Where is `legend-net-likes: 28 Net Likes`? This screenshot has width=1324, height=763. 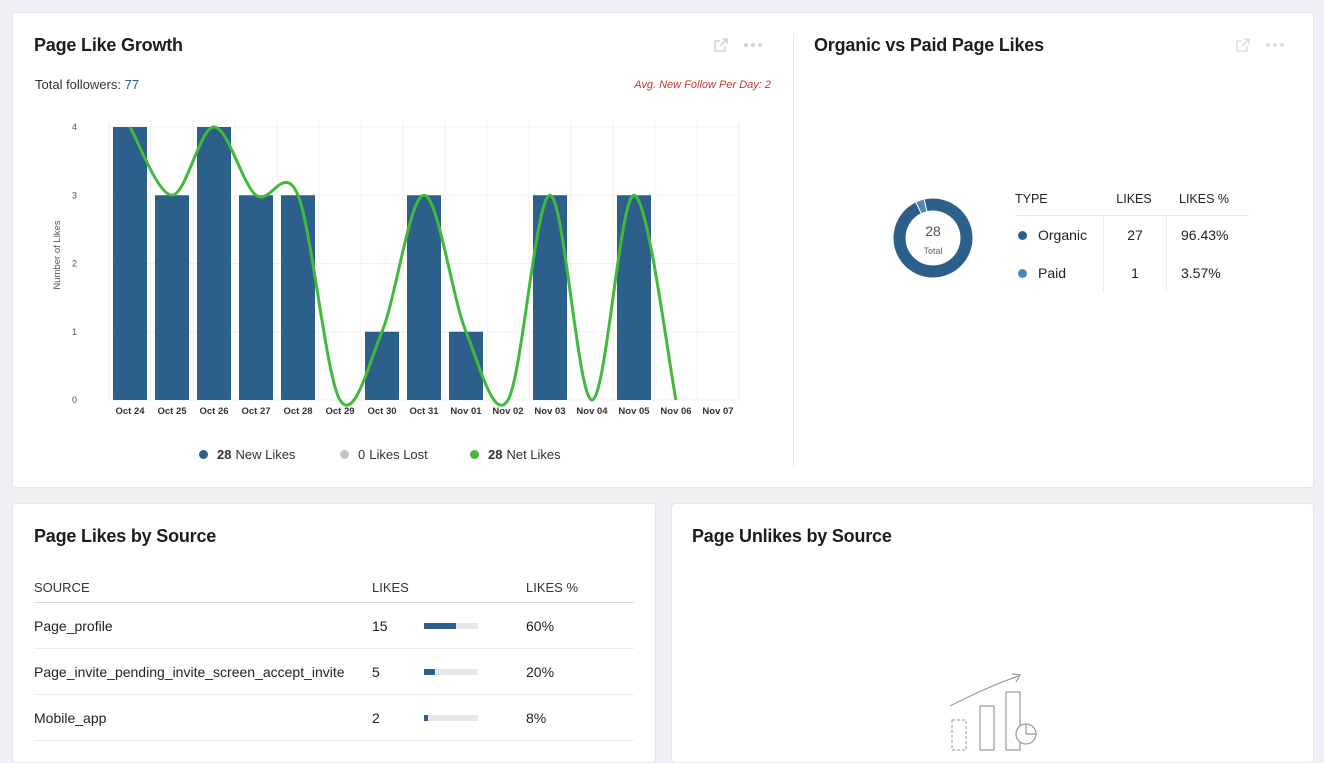 legend-net-likes: 28 Net Likes is located at coordinates (515, 454).